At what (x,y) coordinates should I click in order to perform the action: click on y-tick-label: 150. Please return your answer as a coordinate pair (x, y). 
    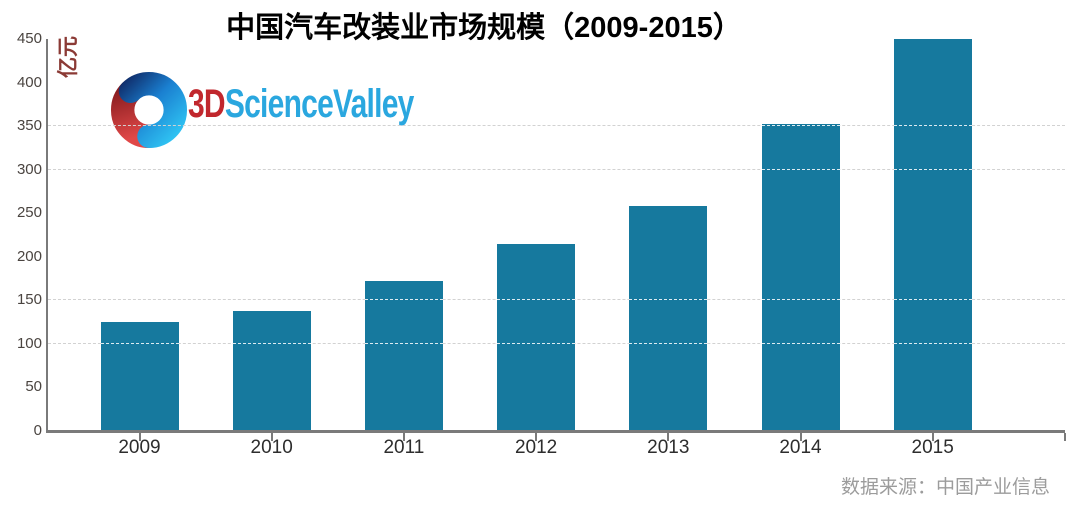
    Looking at the image, I should click on (29, 300).